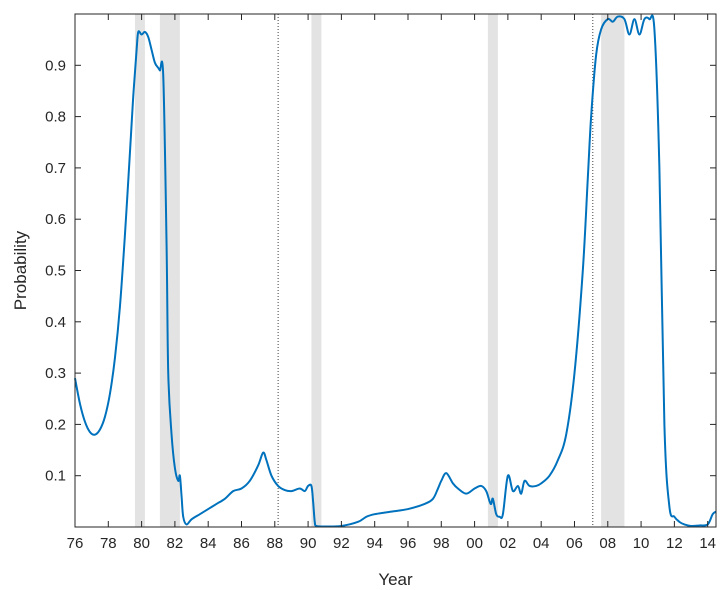 This screenshot has width=722, height=590. Describe the element at coordinates (641, 543) in the screenshot. I see `x-tick-label: 10` at that location.